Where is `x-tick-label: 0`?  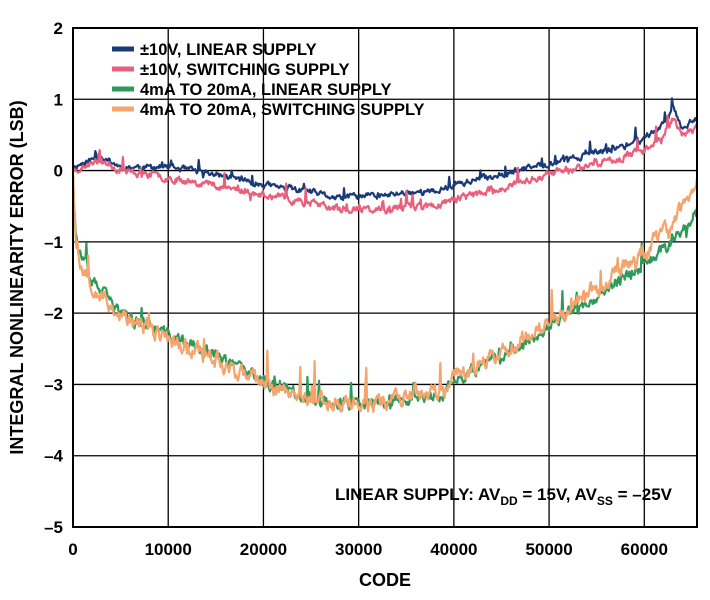
x-tick-label: 0 is located at coordinates (72, 549).